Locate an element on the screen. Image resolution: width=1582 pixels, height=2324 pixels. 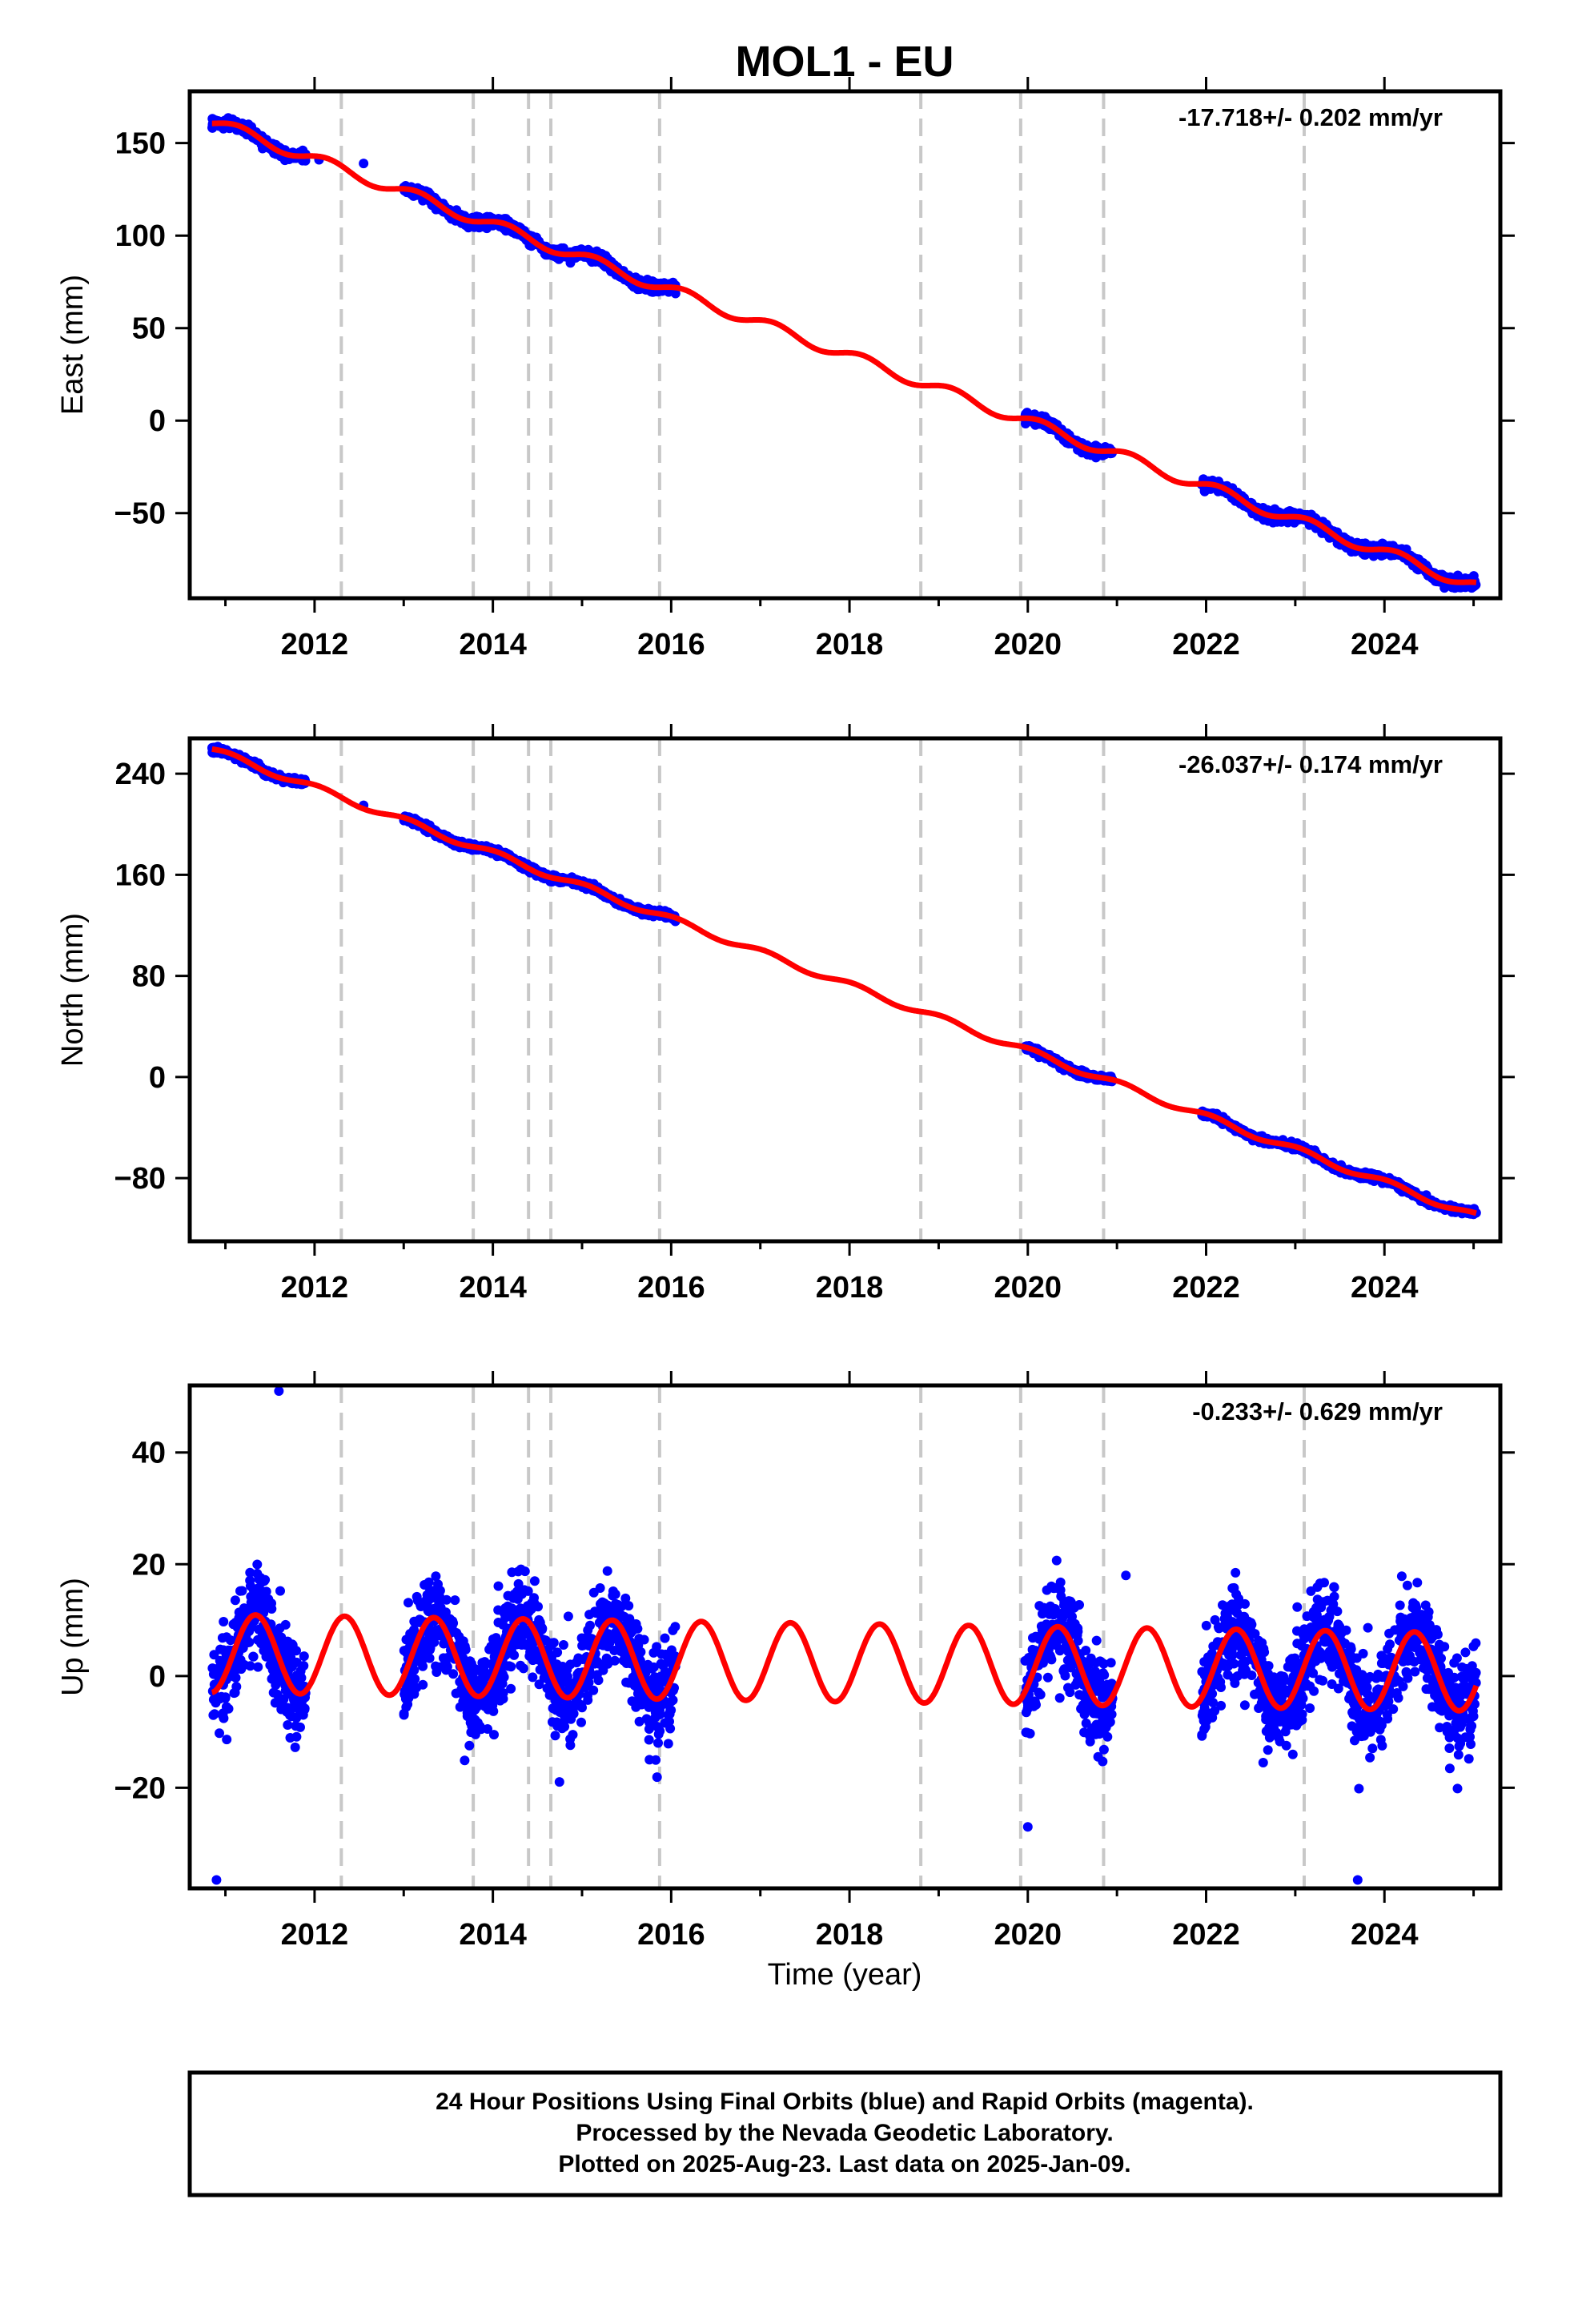
y-tick-label: 50 is located at coordinates (149, 329).